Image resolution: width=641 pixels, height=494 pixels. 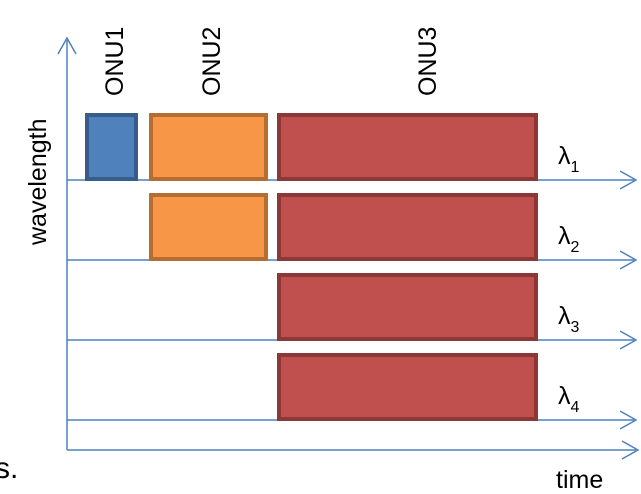 What do you see at coordinates (67, 45) in the screenshot?
I see `y-axis-arrowhead` at bounding box center [67, 45].